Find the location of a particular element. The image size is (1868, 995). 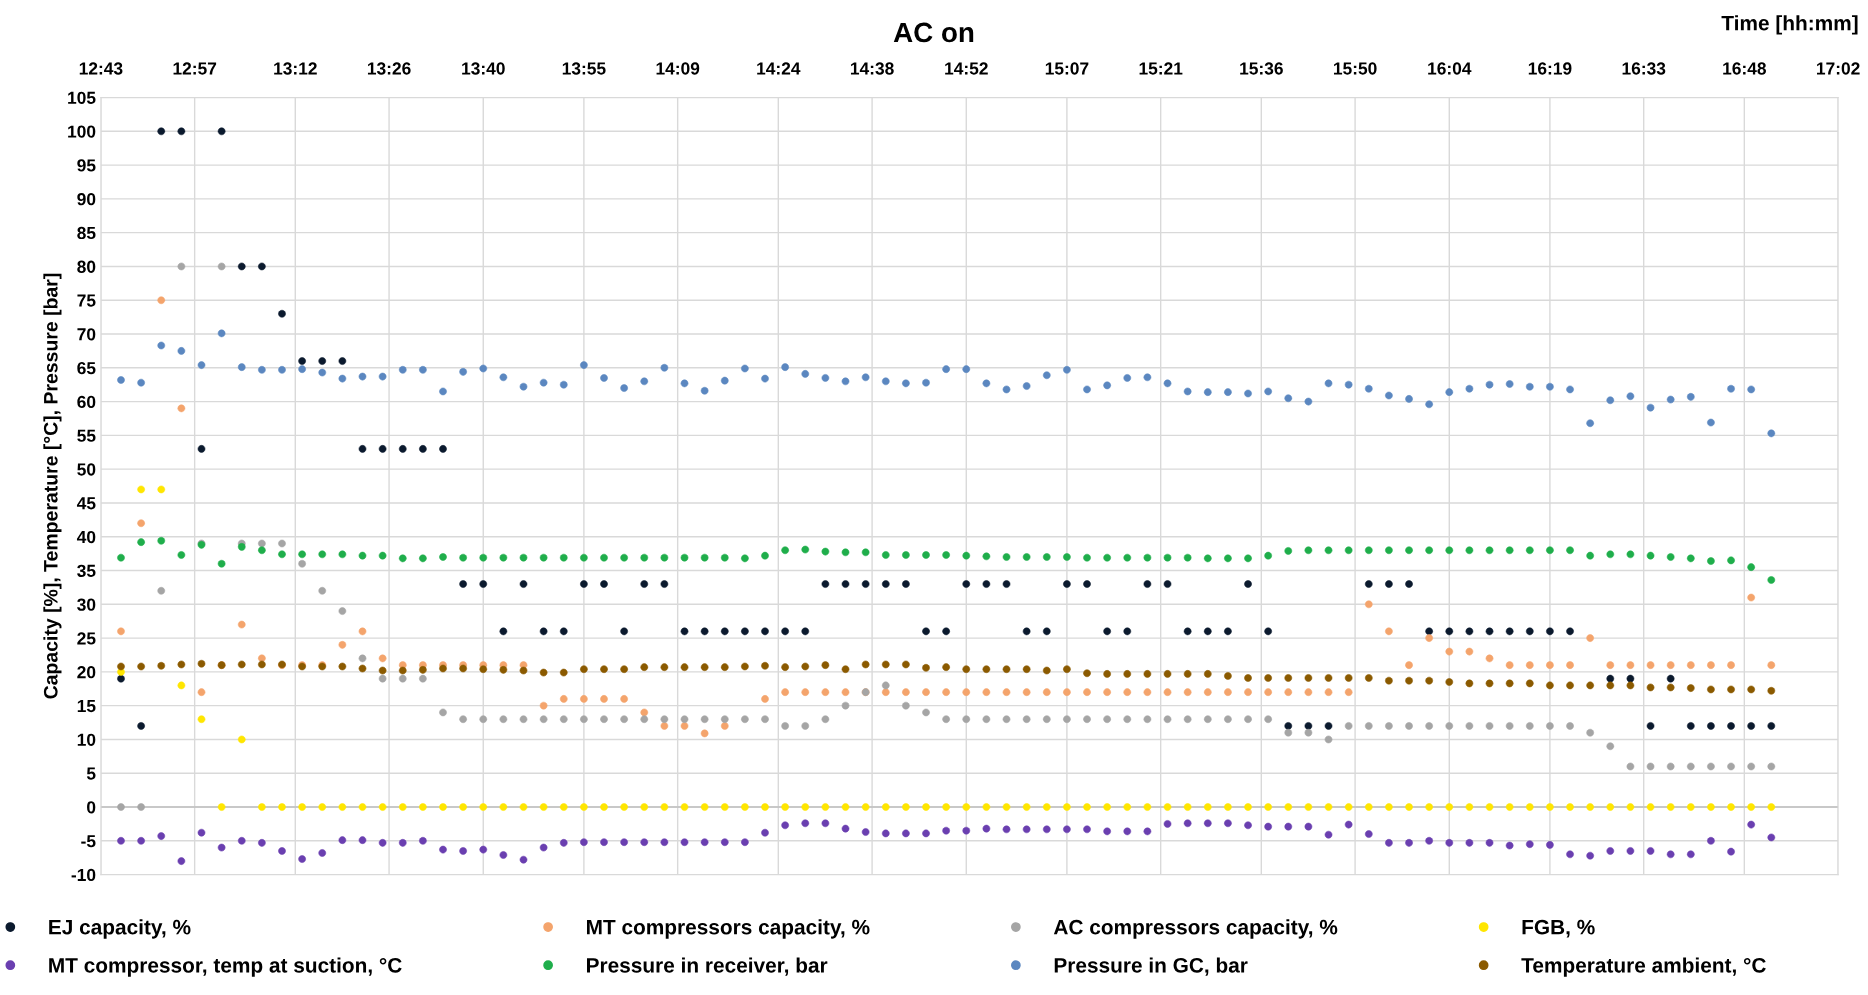

x-tick-label: 15:36 is located at coordinates (1261, 68).